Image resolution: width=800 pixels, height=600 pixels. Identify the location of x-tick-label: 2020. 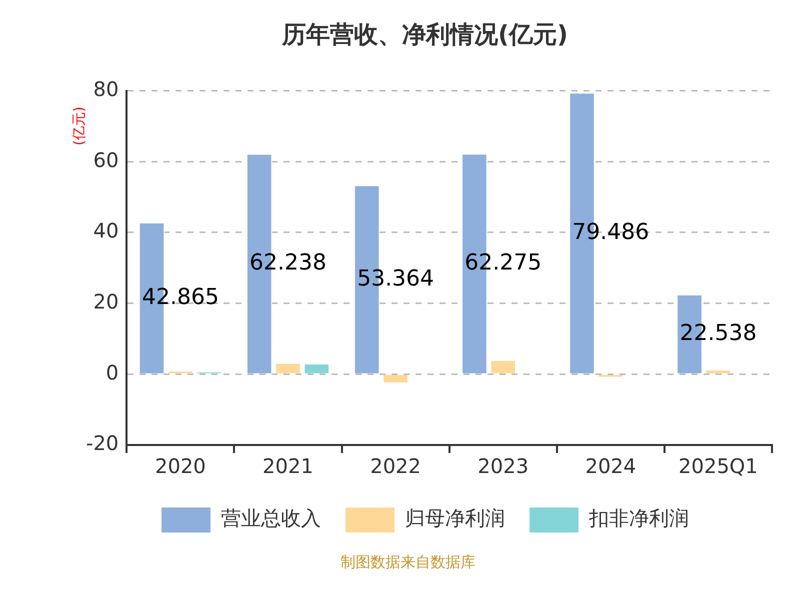
(180, 466).